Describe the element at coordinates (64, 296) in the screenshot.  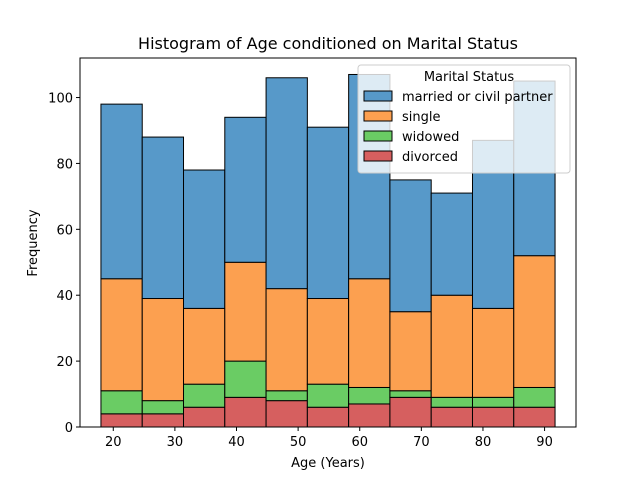
I see `y-tick-label: 40` at that location.